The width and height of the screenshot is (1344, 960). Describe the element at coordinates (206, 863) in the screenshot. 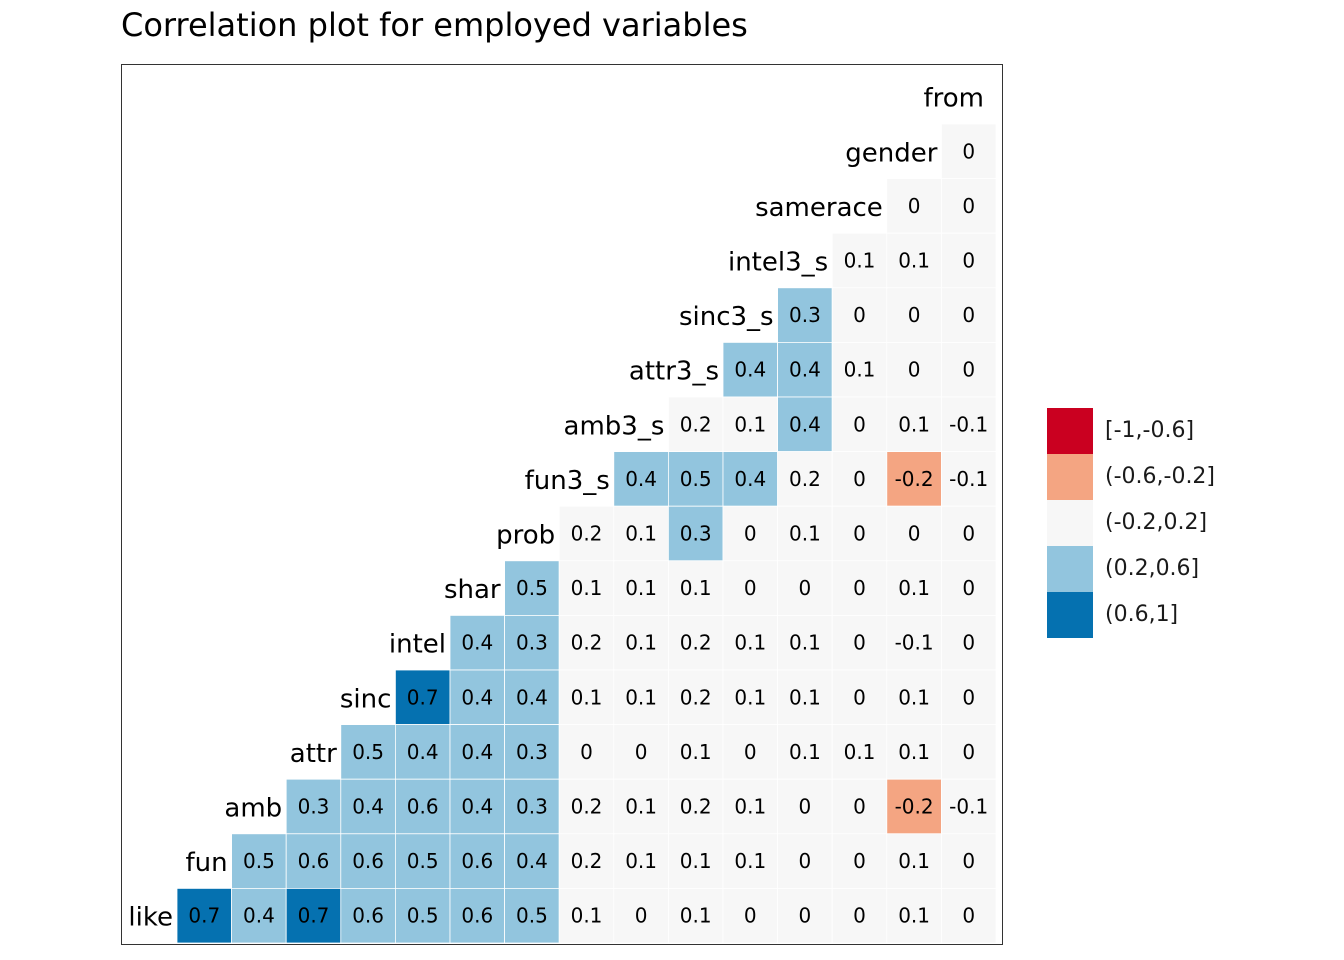

I see `row-label-fun: fun` at that location.